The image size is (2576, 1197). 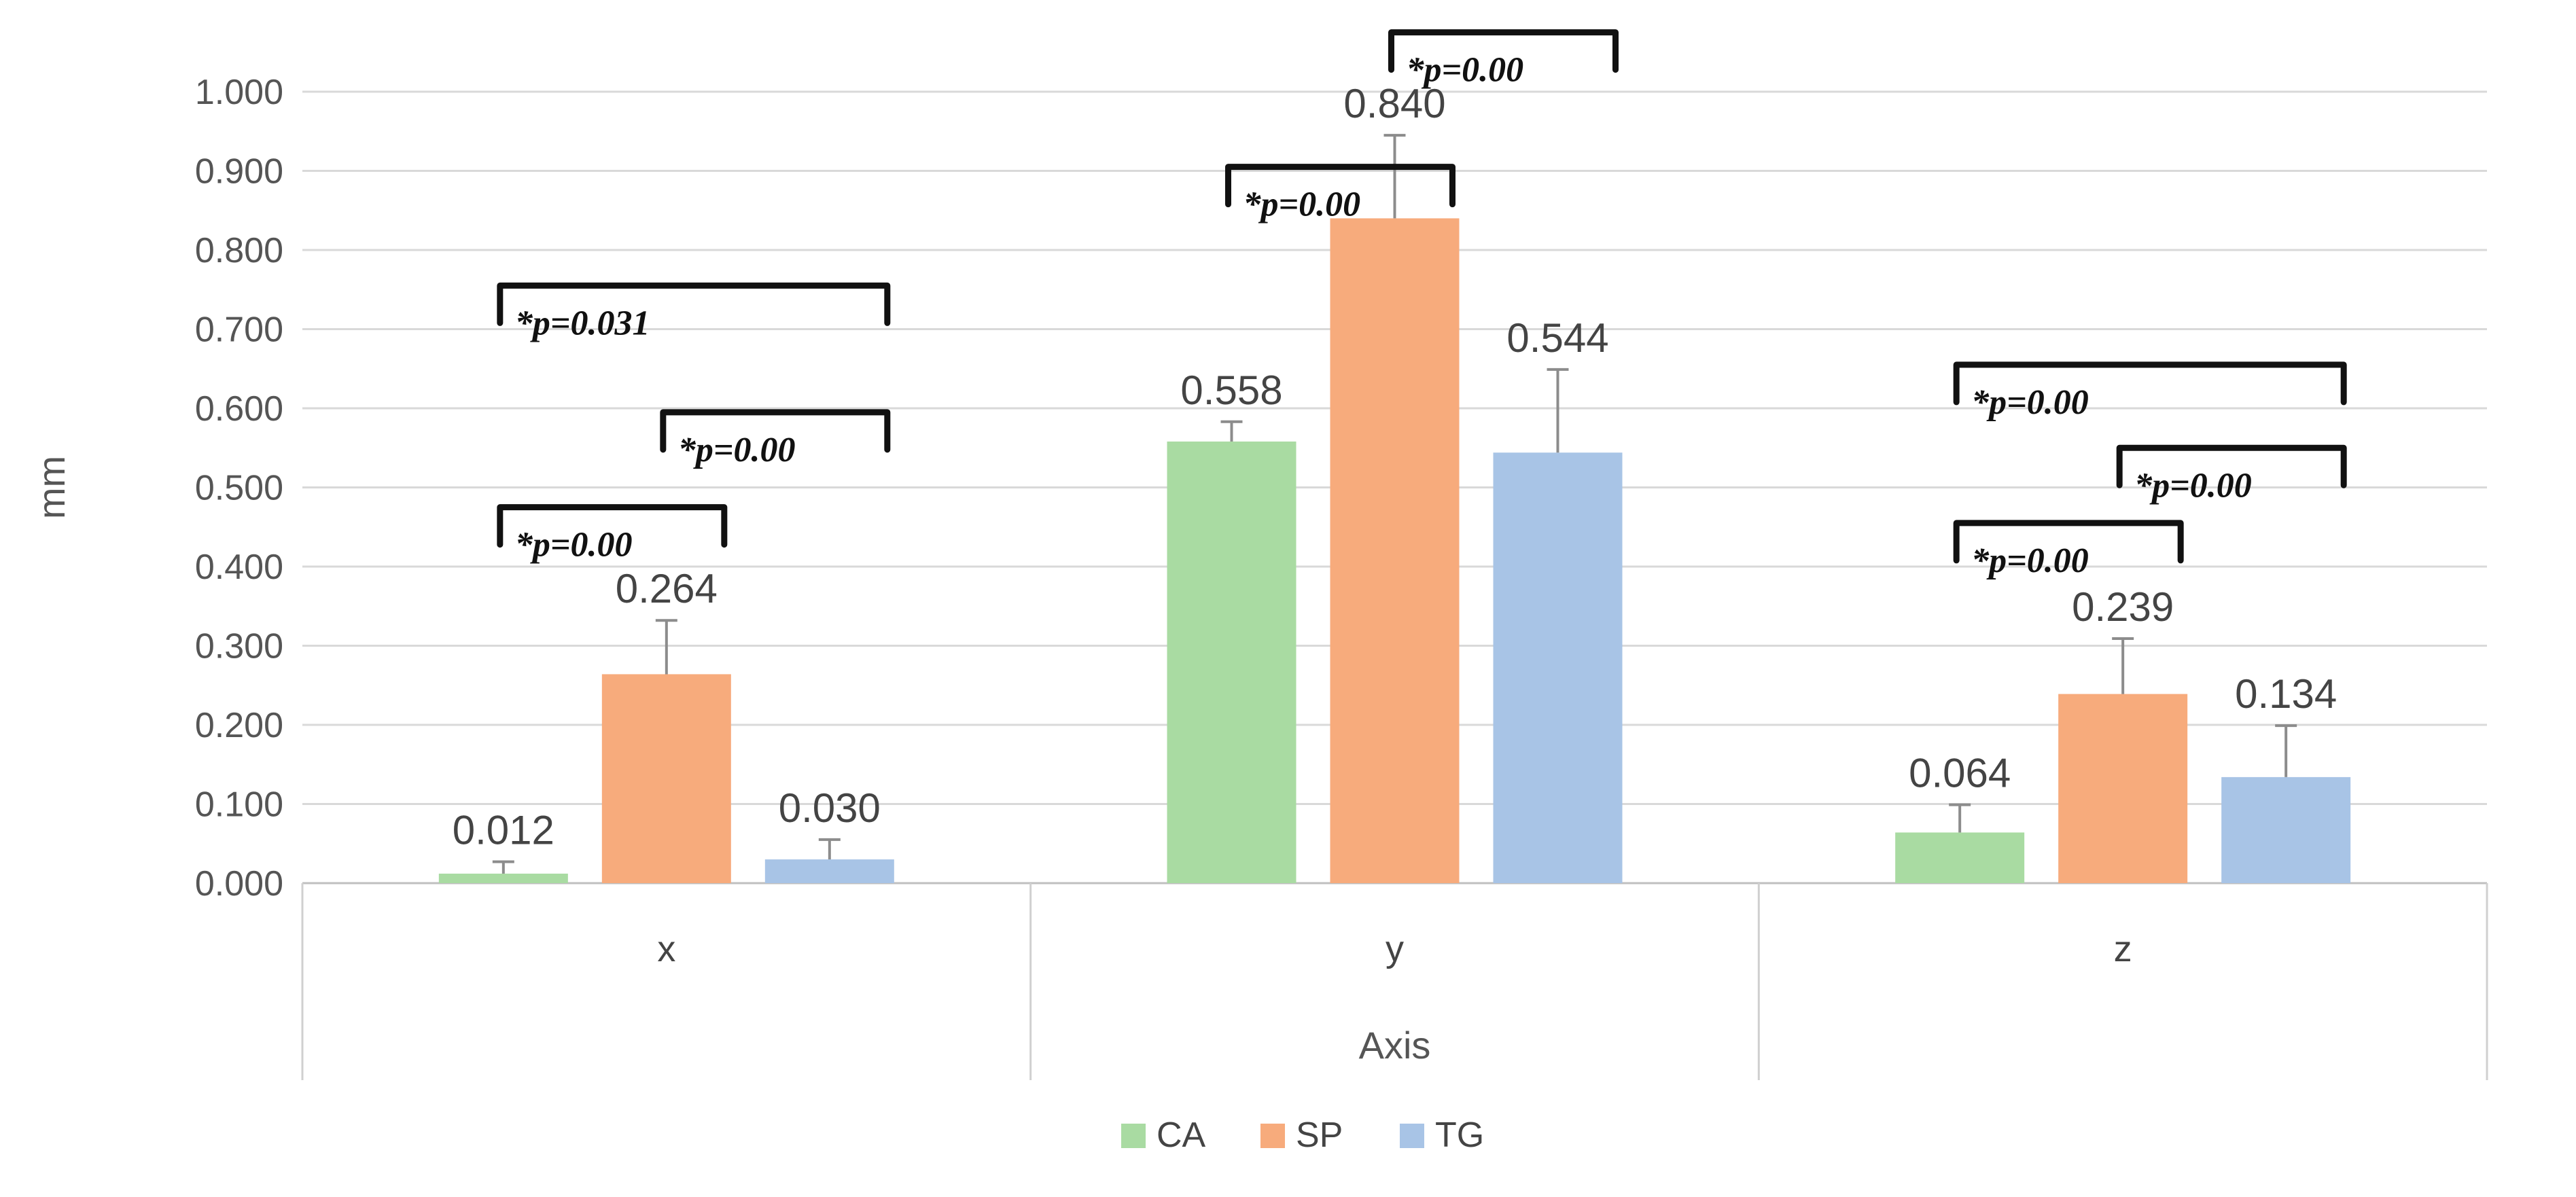 I want to click on data-label: 0.544, so click(x=1557, y=338).